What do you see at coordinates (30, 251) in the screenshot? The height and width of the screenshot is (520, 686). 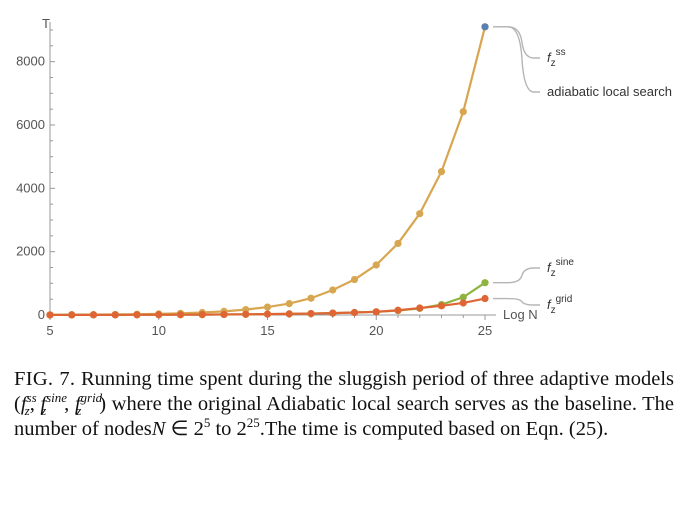 I see `y-tick-label: 2000` at bounding box center [30, 251].